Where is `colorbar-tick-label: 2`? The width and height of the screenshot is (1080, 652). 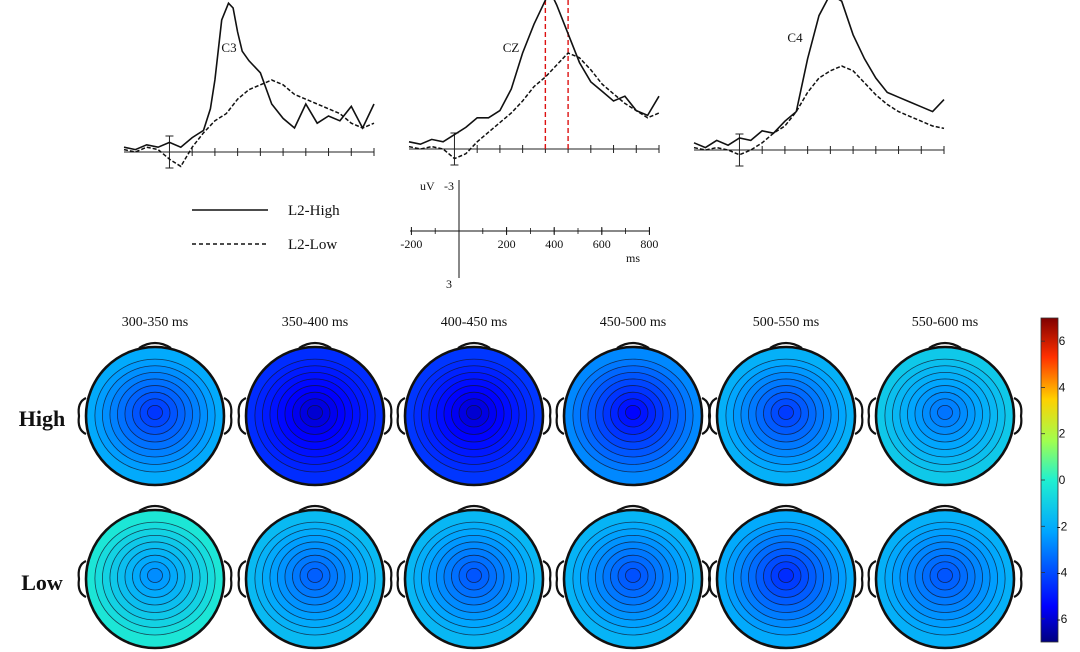 colorbar-tick-label: 2 is located at coordinates (1062, 434).